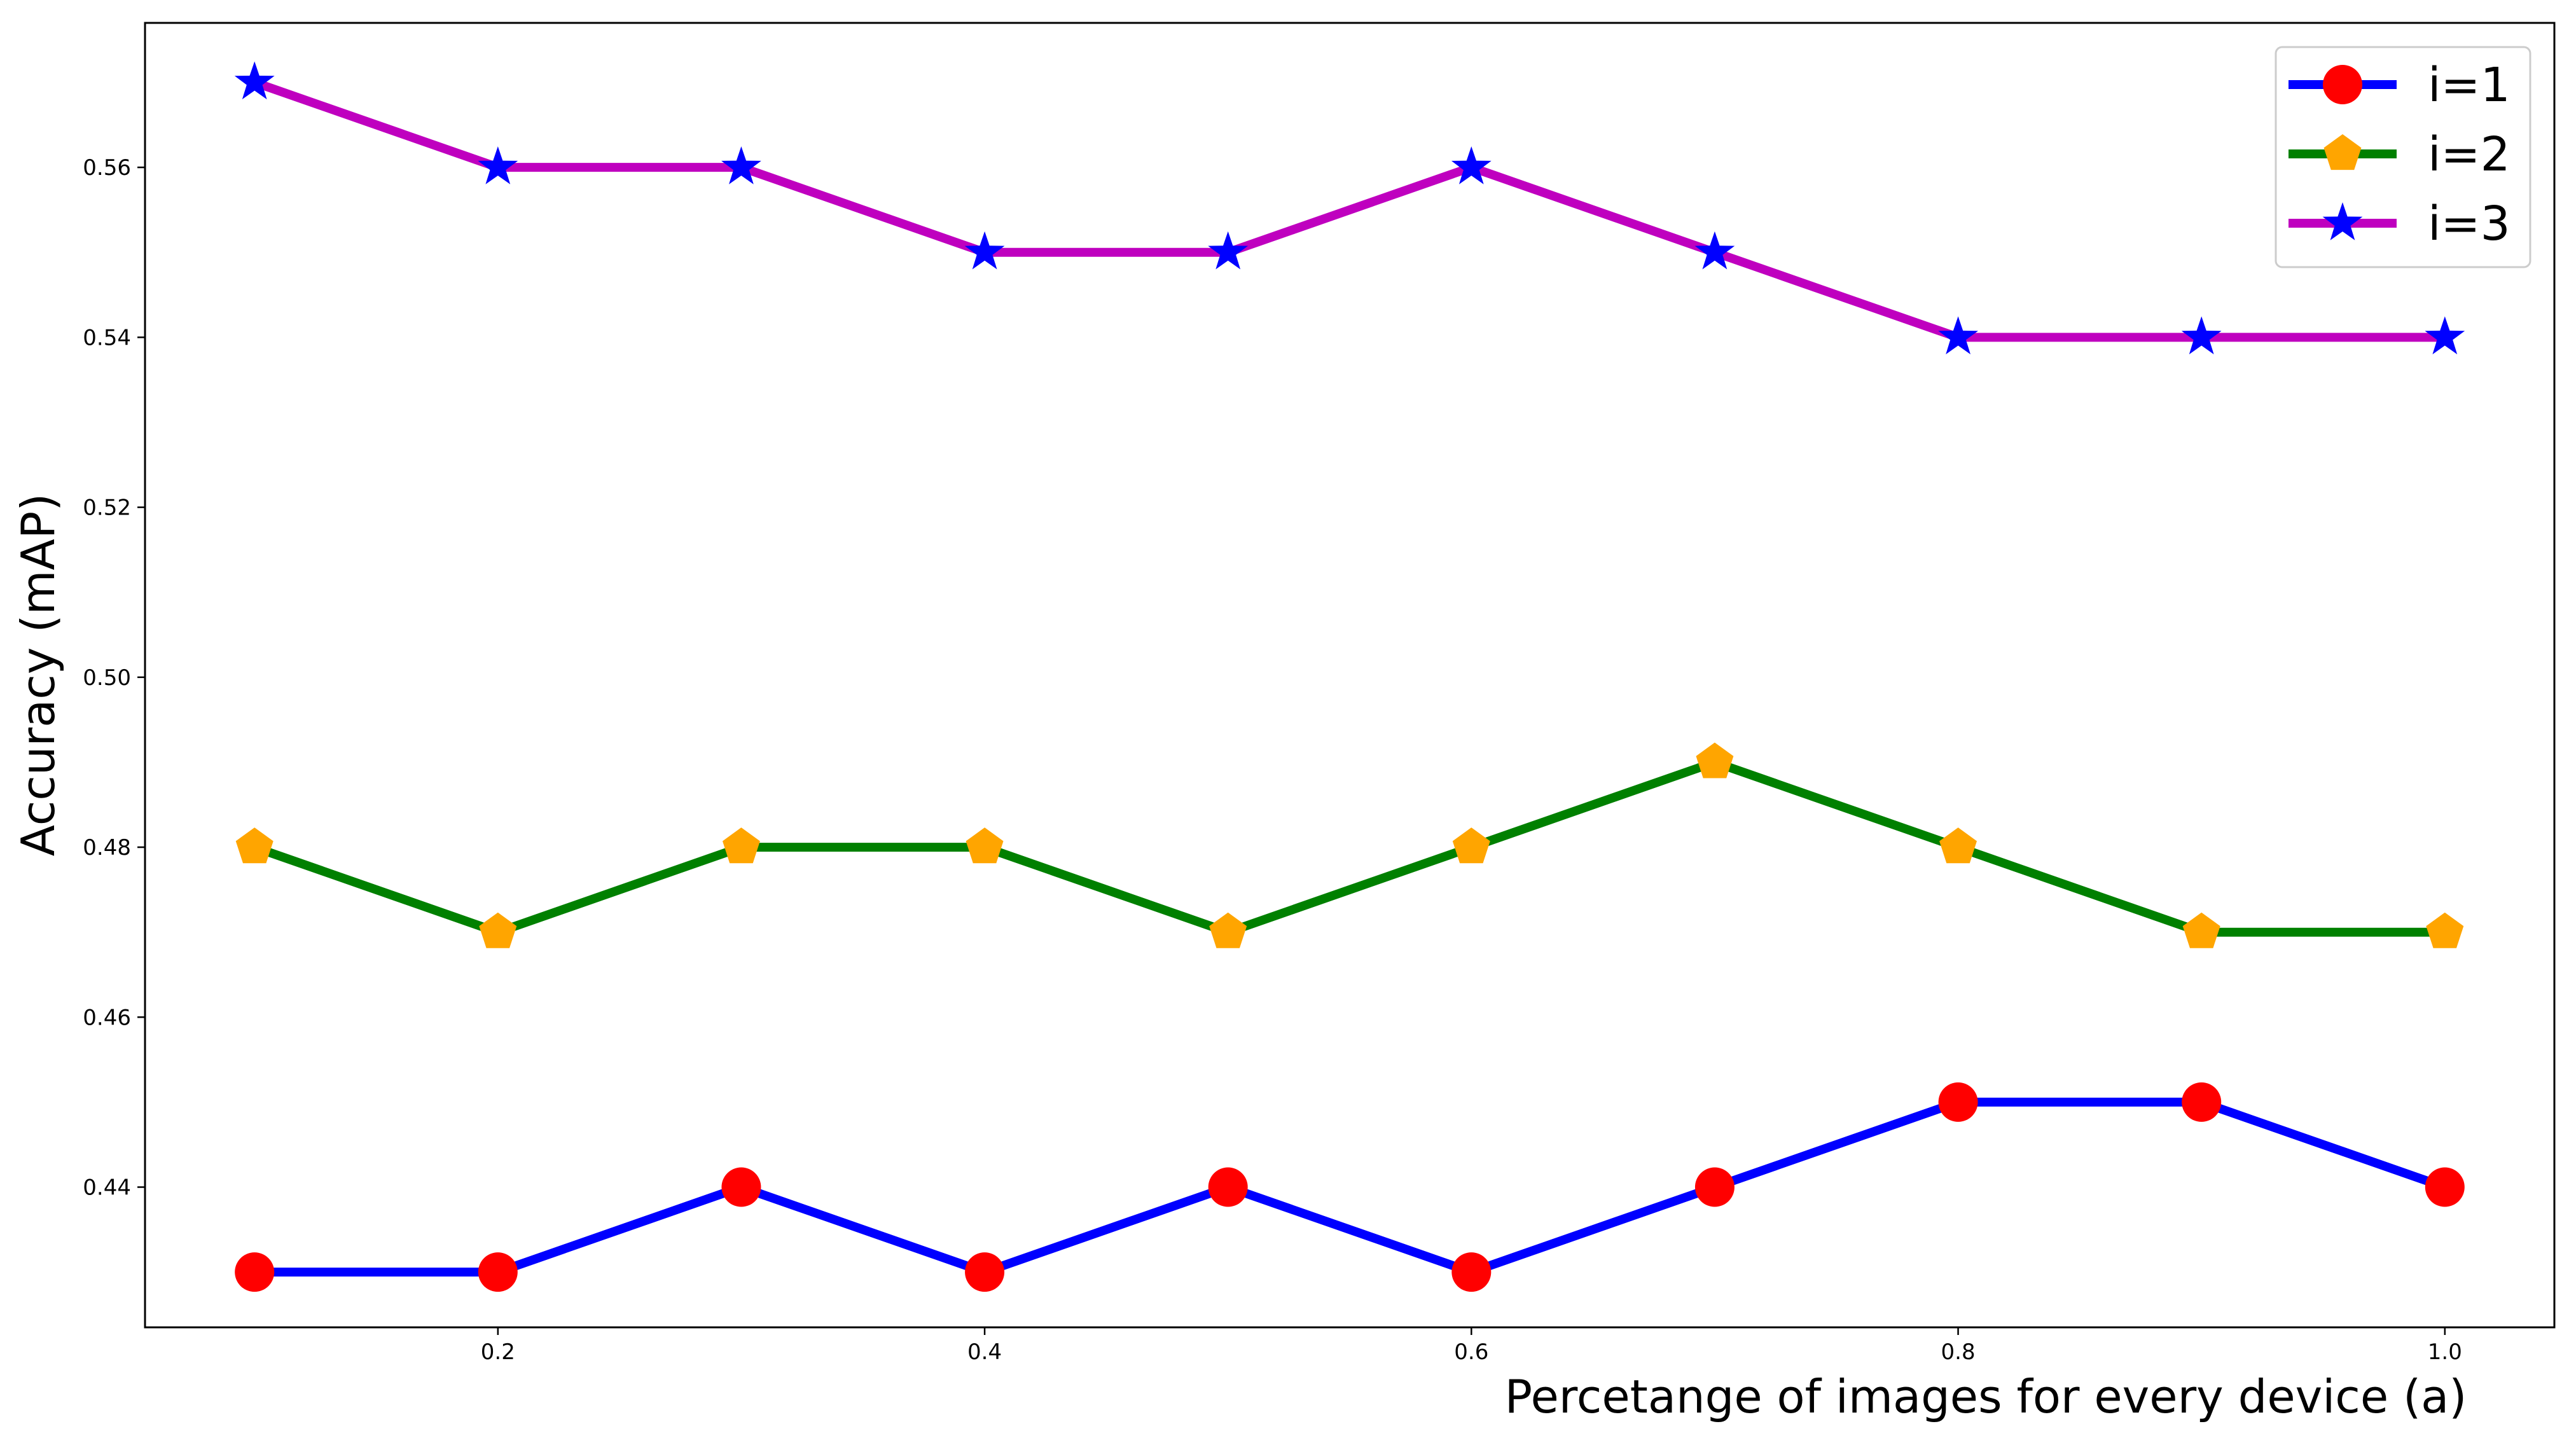  What do you see at coordinates (2469, 85) in the screenshot?
I see `legend-label-1: i=1` at bounding box center [2469, 85].